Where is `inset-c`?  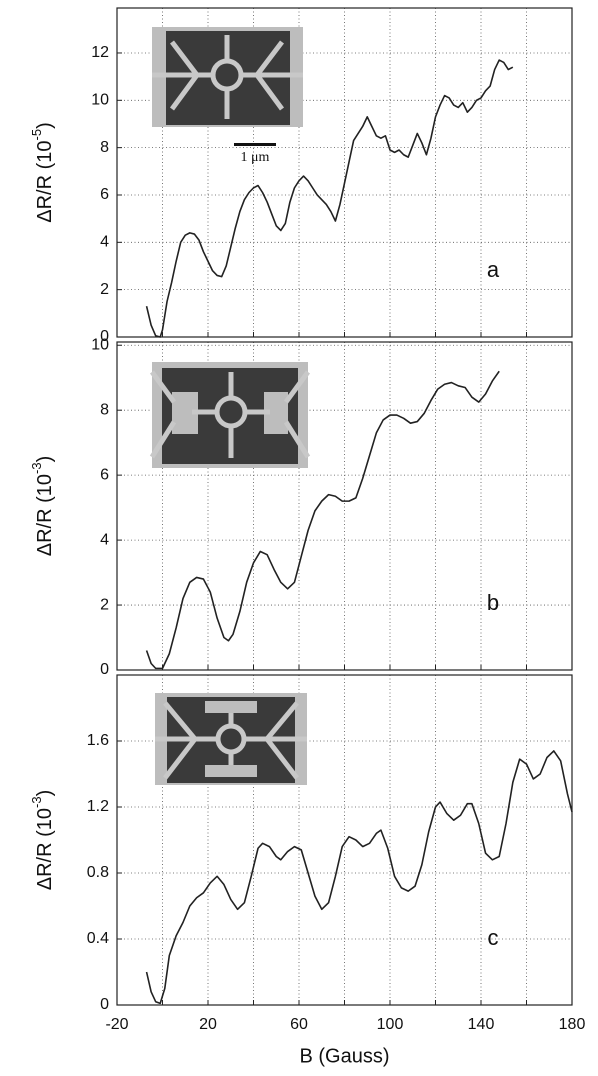
inset-c is located at coordinates (231, 739).